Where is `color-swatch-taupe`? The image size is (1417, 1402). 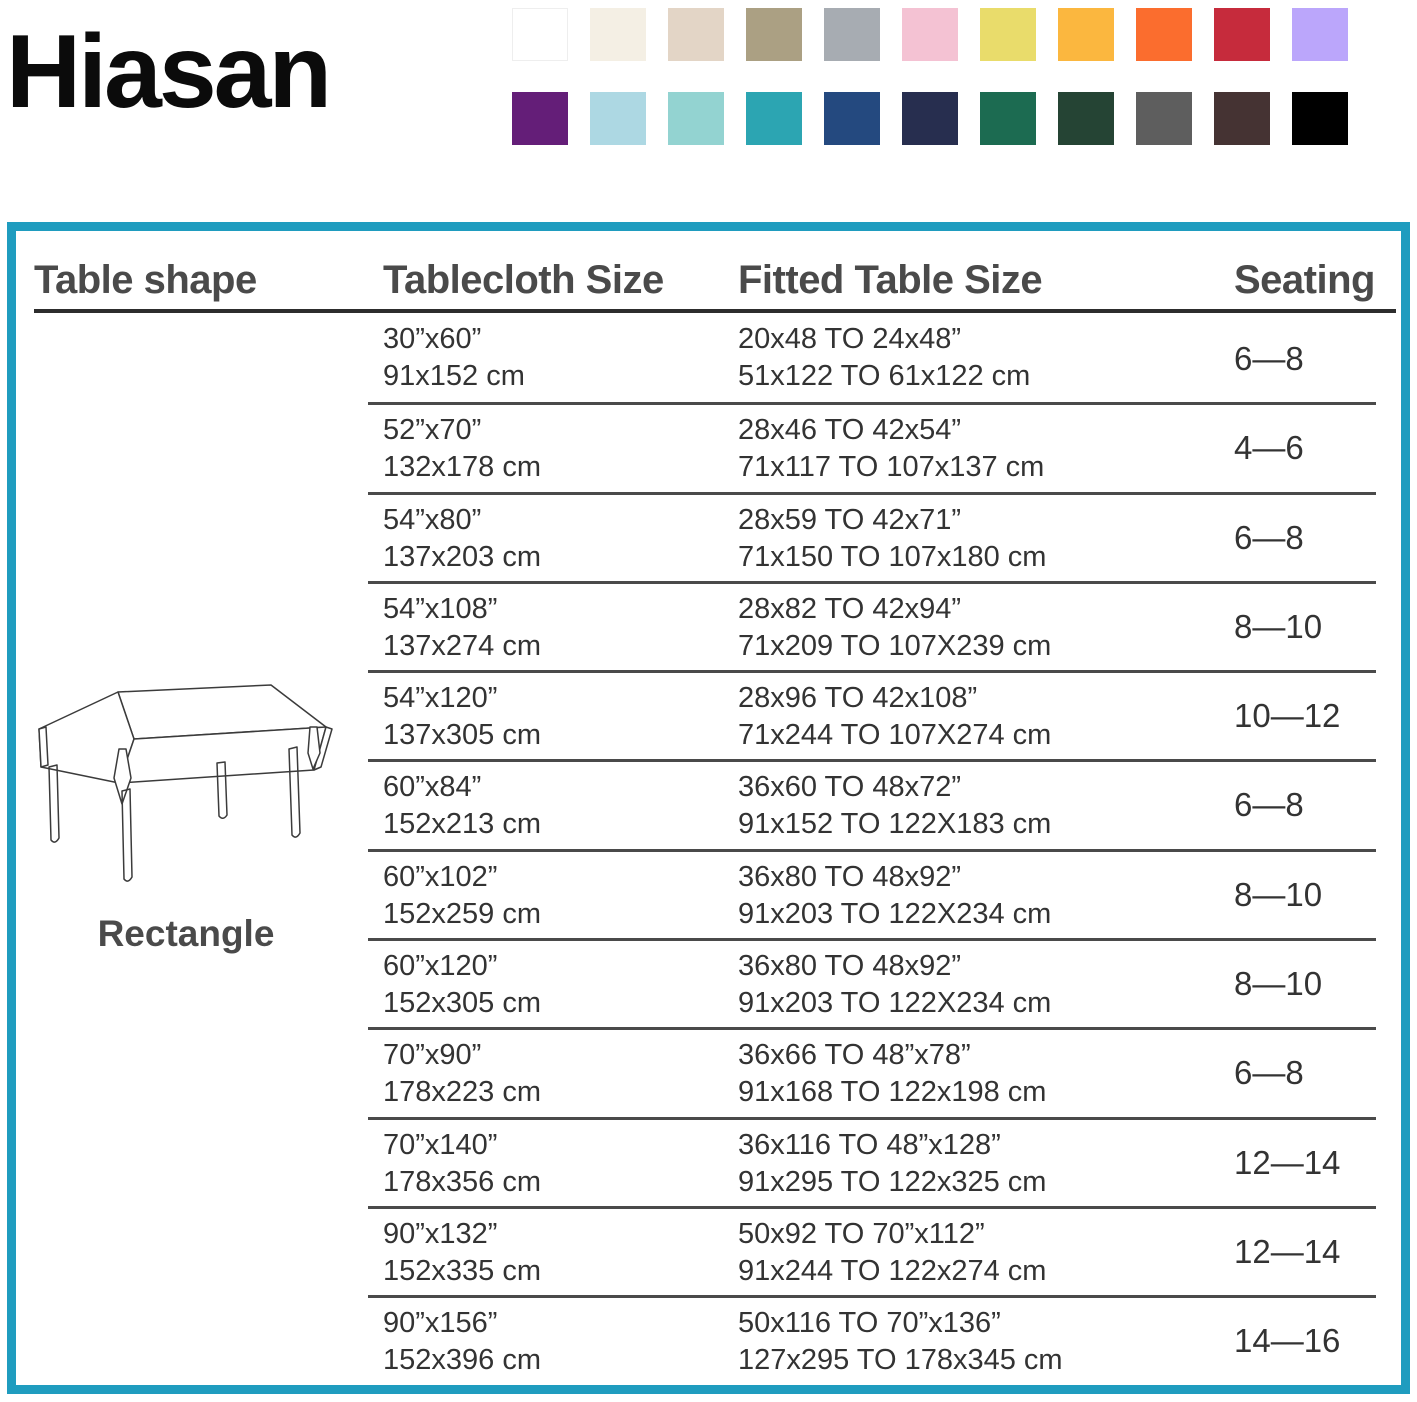 color-swatch-taupe is located at coordinates (774, 34).